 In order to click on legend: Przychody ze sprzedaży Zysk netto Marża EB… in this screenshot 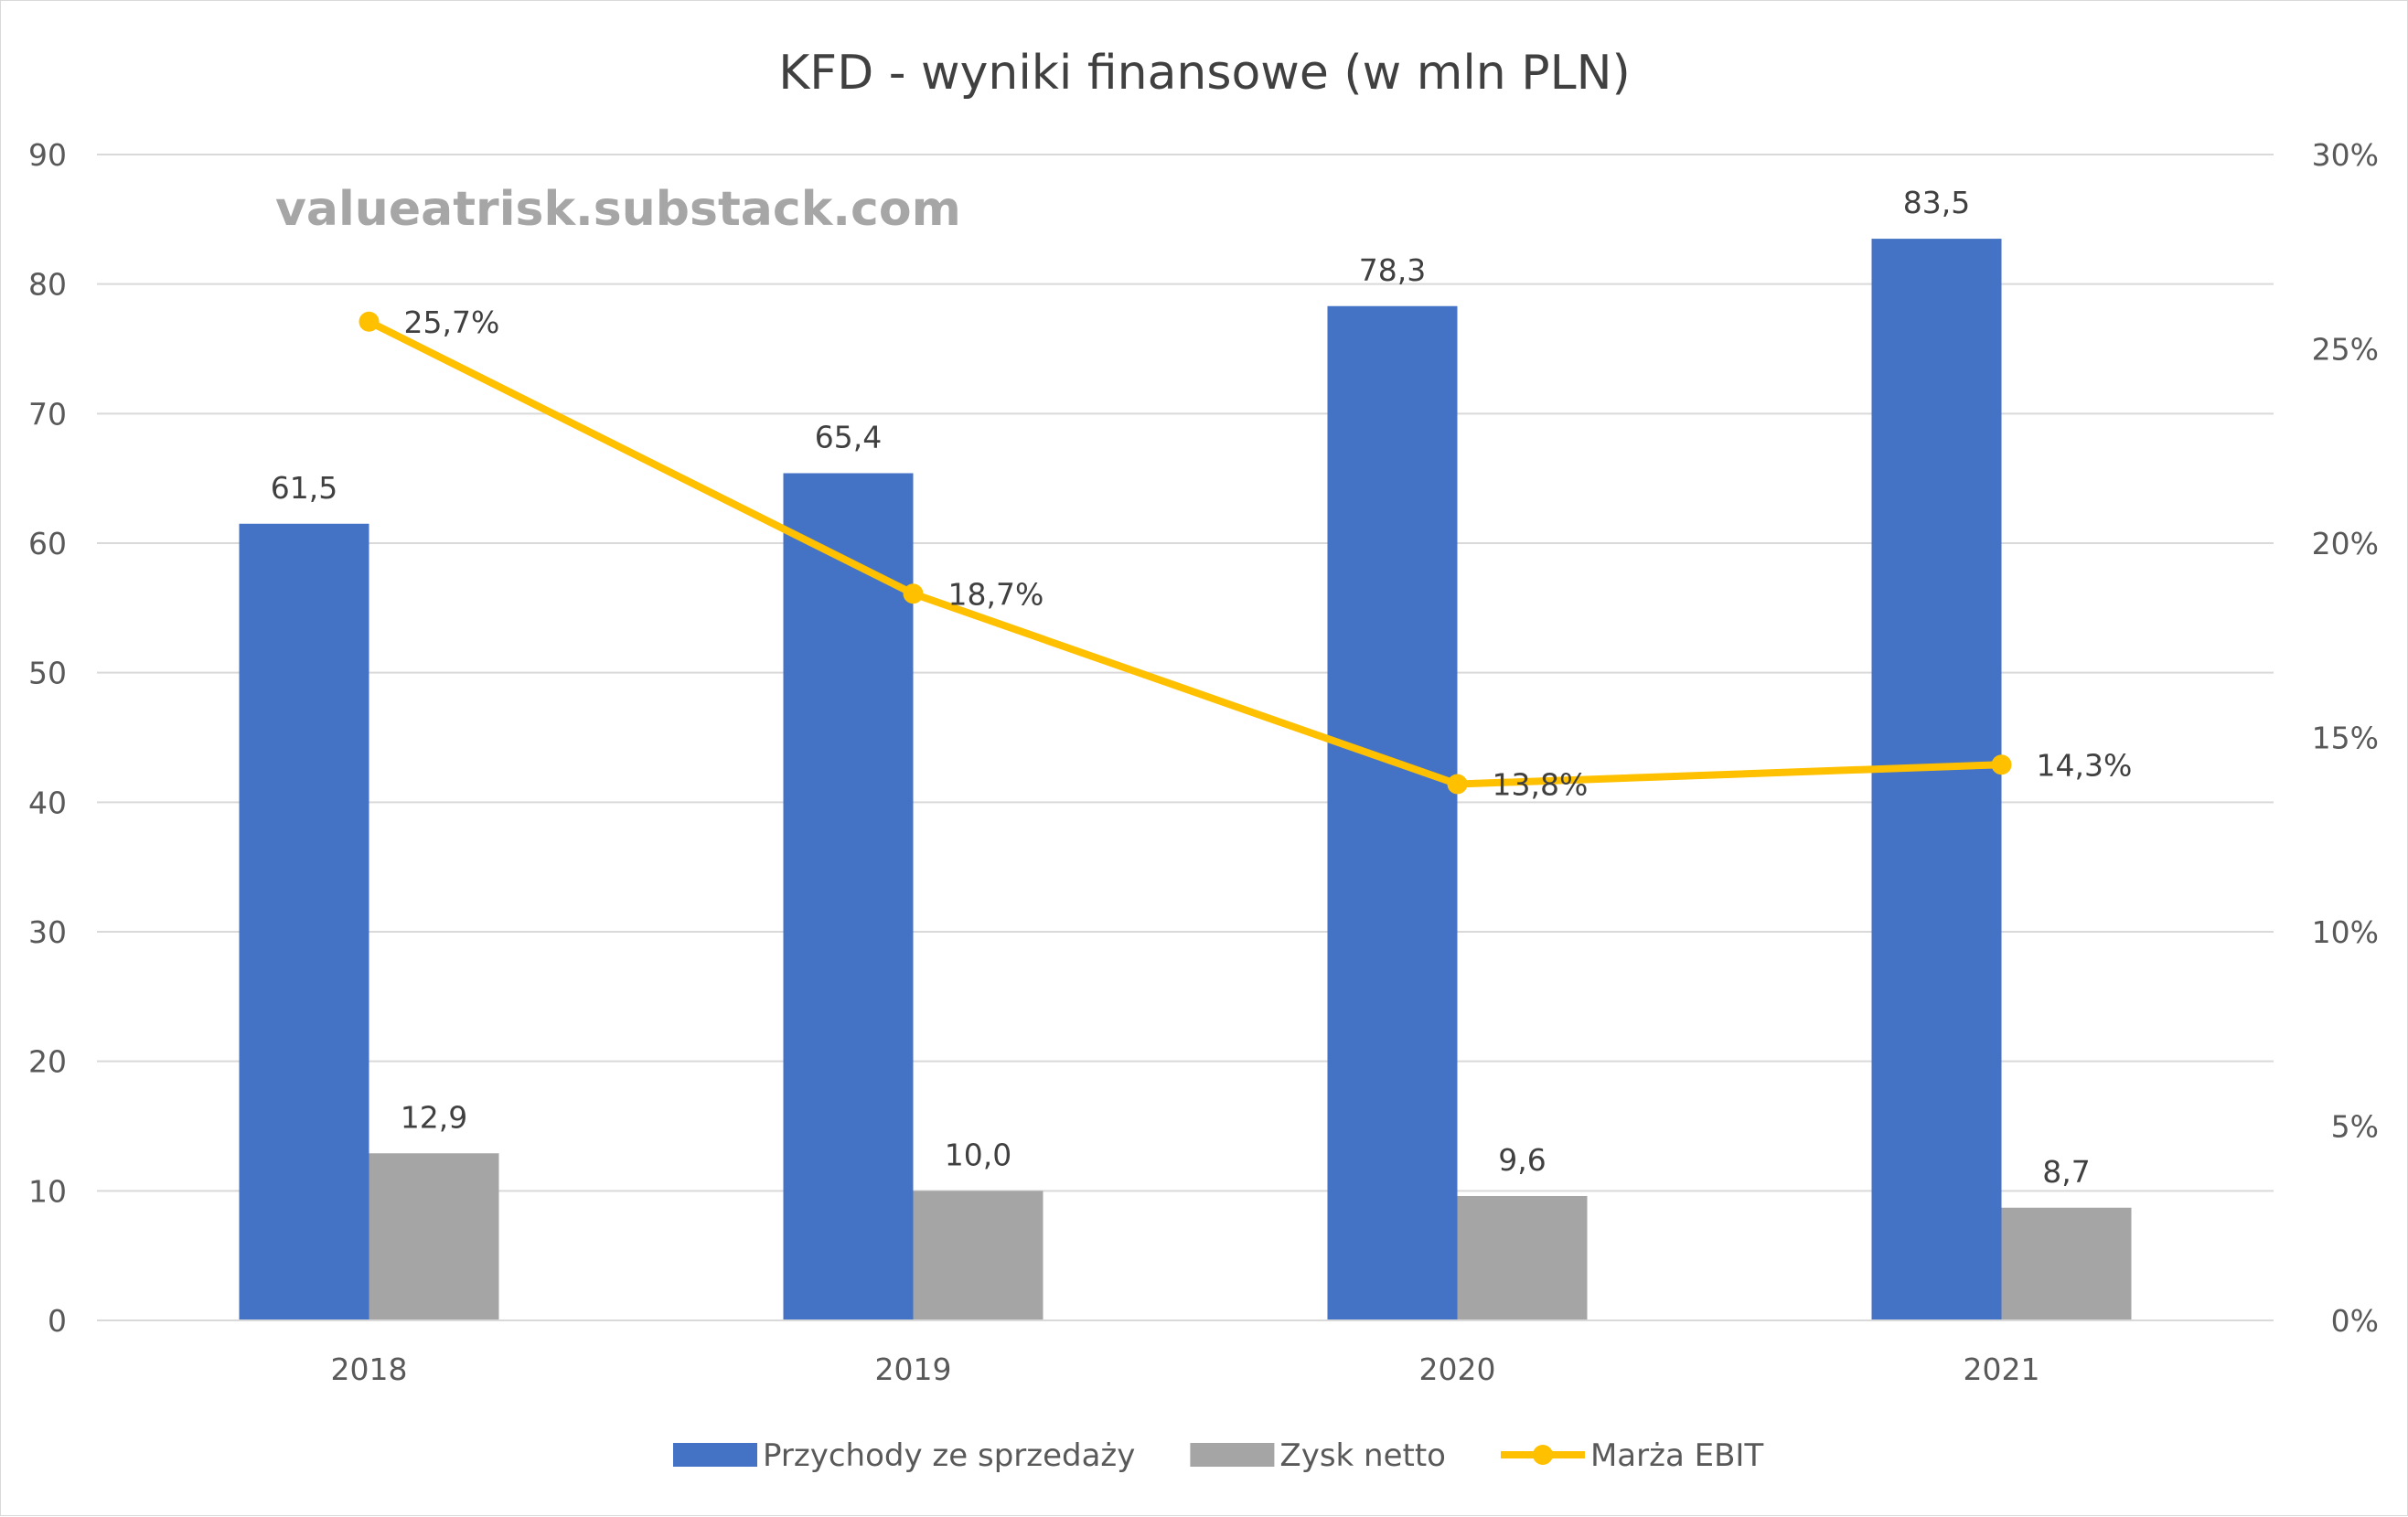, I will do `click(1218, 1455)`.